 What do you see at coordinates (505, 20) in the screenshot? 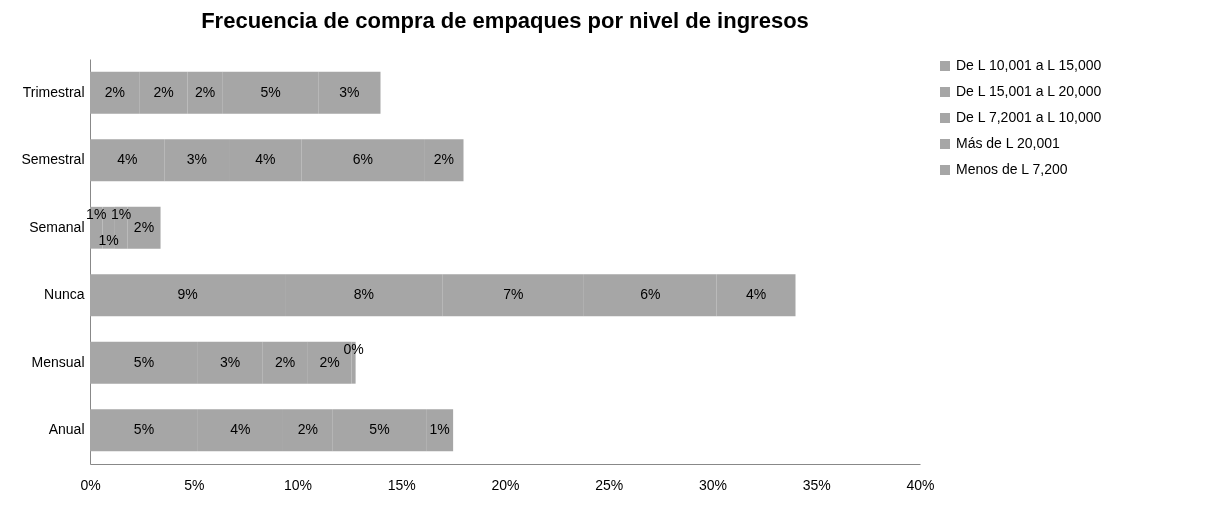
I see `chart-title: Frecuencia de compra de empaques por nivel de ingresos` at bounding box center [505, 20].